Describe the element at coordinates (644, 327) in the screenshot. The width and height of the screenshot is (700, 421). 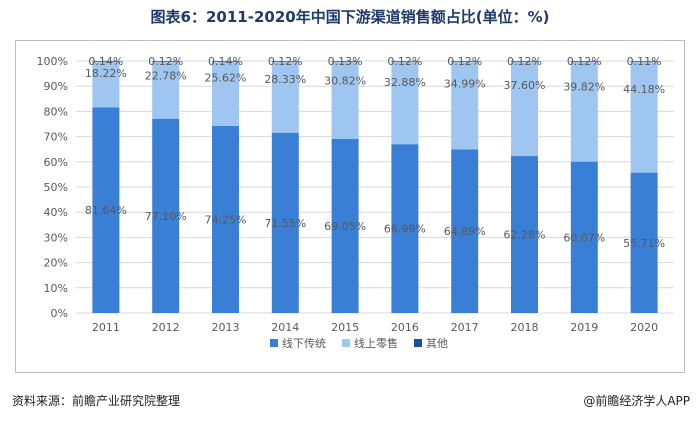
I see `x-tick-label: 2020` at that location.